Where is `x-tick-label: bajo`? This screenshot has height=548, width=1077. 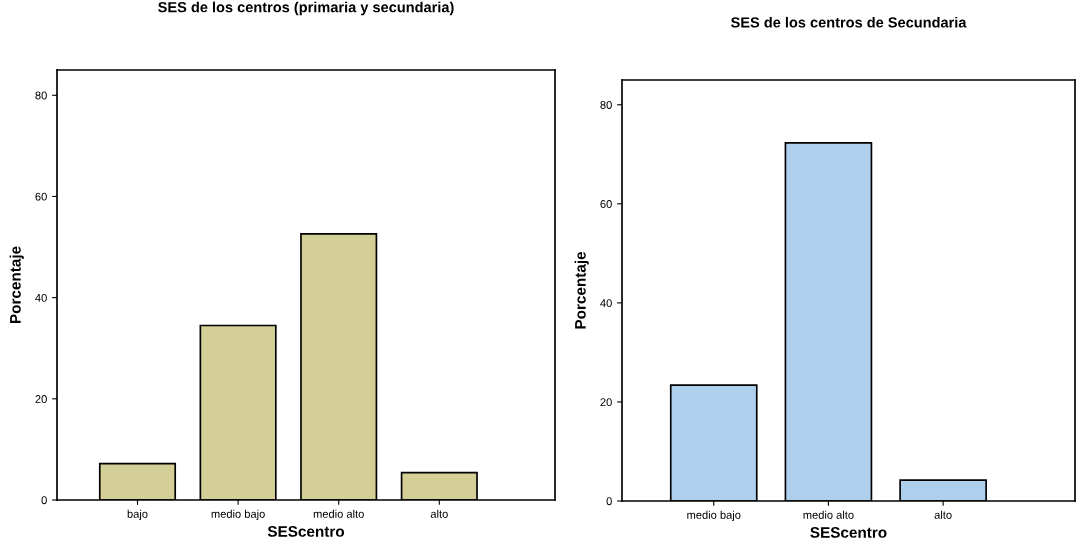 x-tick-label: bajo is located at coordinates (137, 515).